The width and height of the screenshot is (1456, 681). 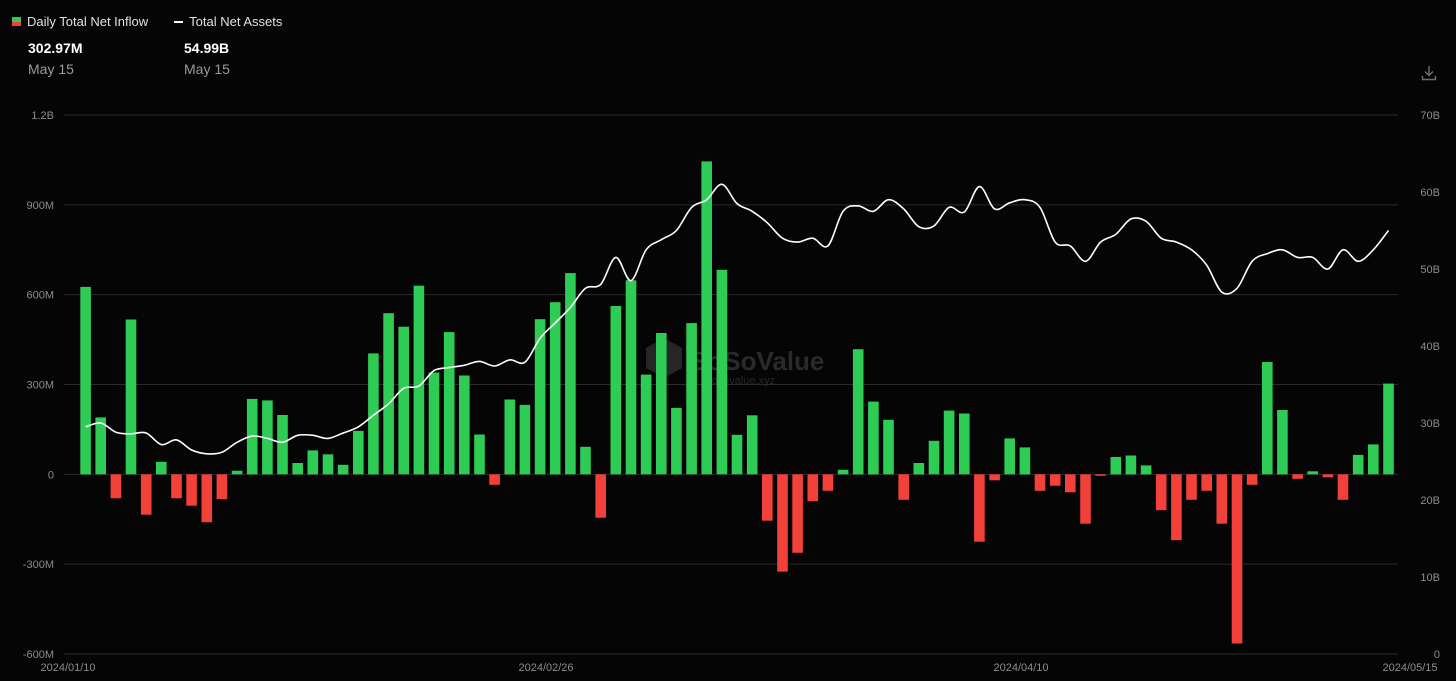 What do you see at coordinates (38, 565) in the screenshot?
I see `y-tick-label: -300M` at bounding box center [38, 565].